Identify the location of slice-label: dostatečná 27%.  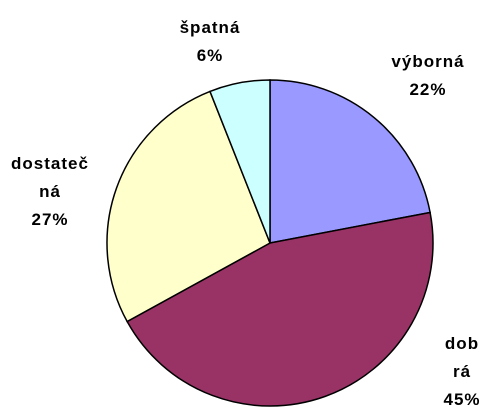
(50, 192).